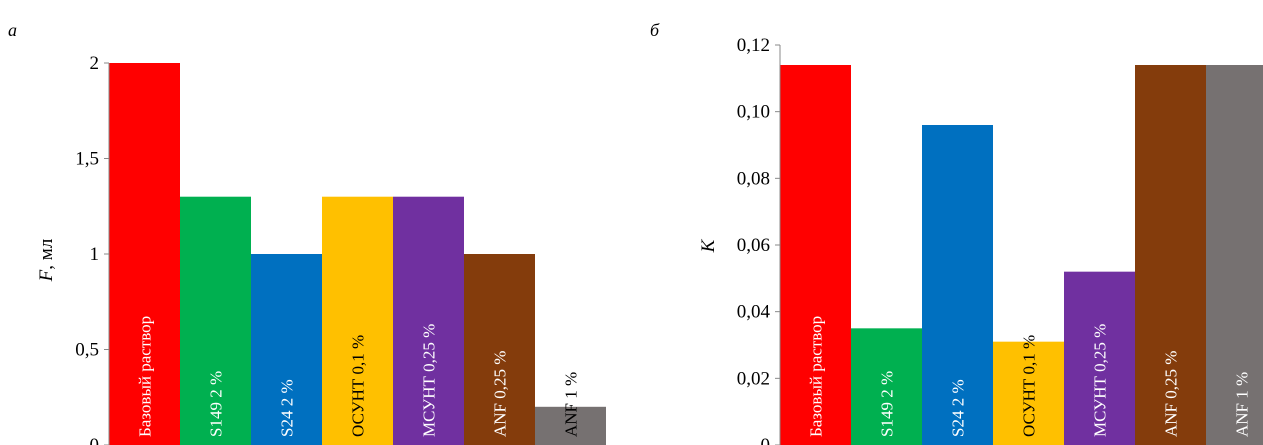 The width and height of the screenshot is (1263, 445). I want to click on panel-a-bar-label: ANF 1 %, so click(571, 404).